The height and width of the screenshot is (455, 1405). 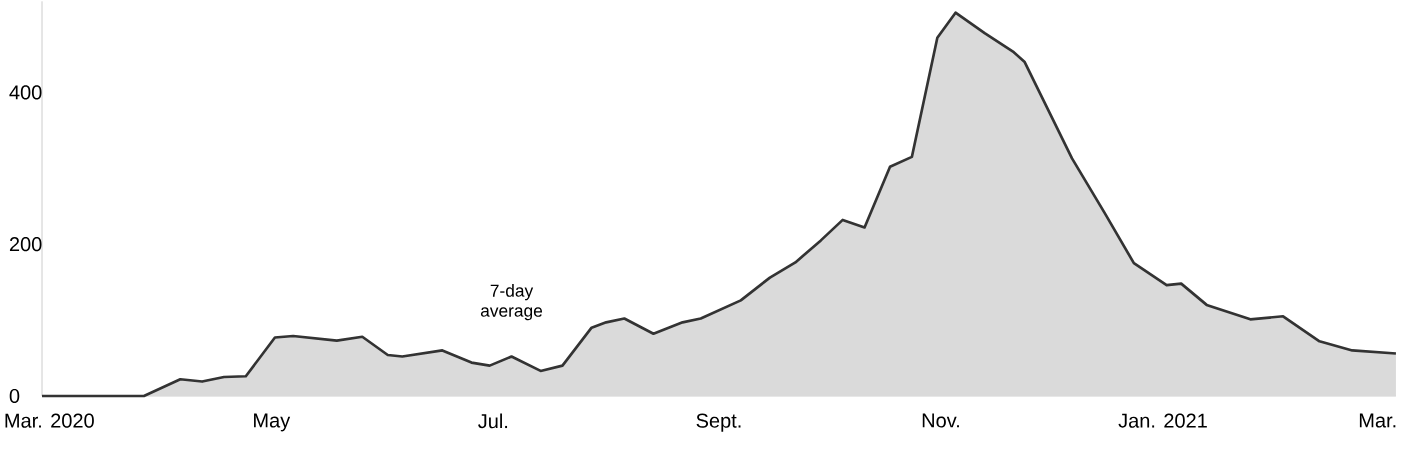 I want to click on y-tick-label: 0, so click(x=14, y=396).